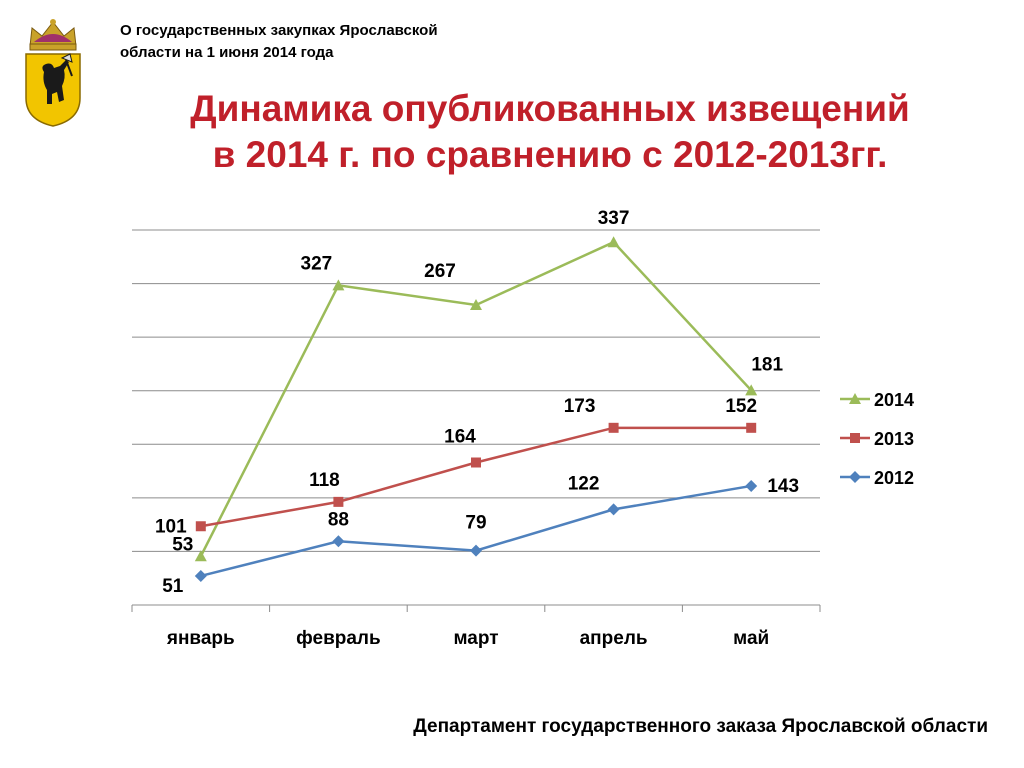 The image size is (1024, 768). I want to click on legend-label: 2014, so click(894, 400).